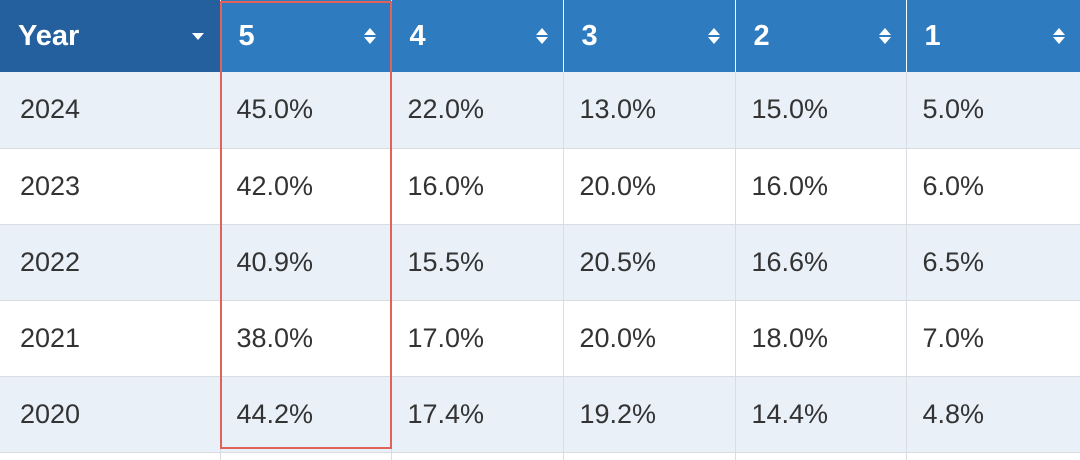  I want to click on dropdown-caret-icon, so click(197, 36).